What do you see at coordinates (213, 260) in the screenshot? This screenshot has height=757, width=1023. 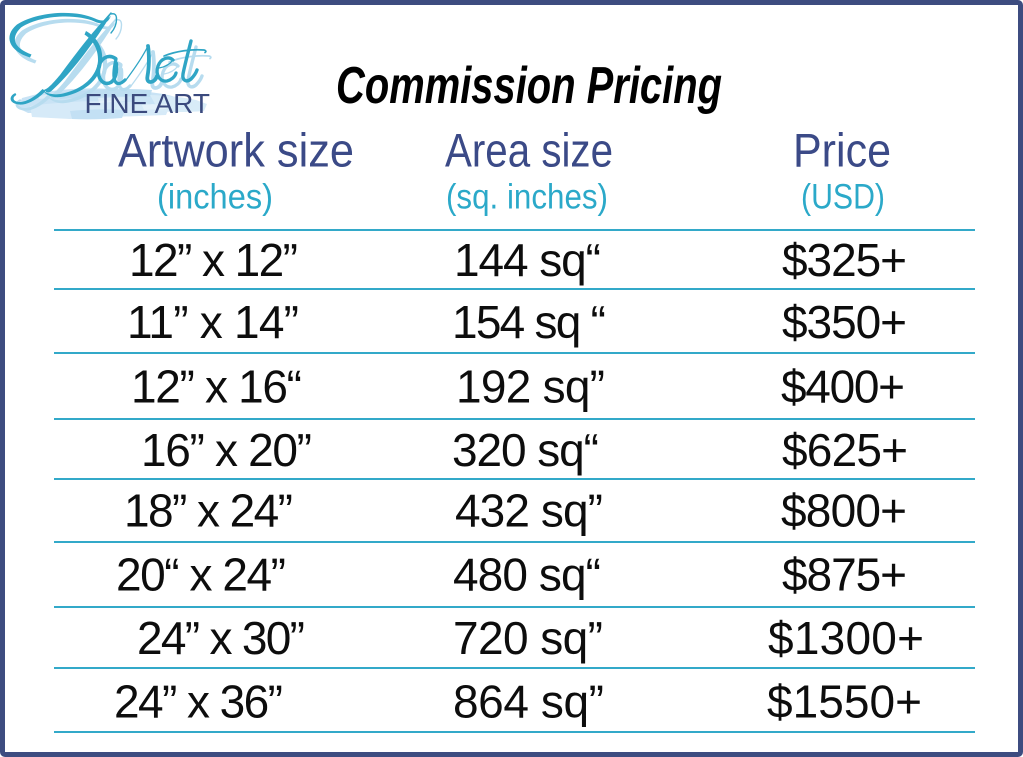 I see `svg-text: 12” x 12”` at bounding box center [213, 260].